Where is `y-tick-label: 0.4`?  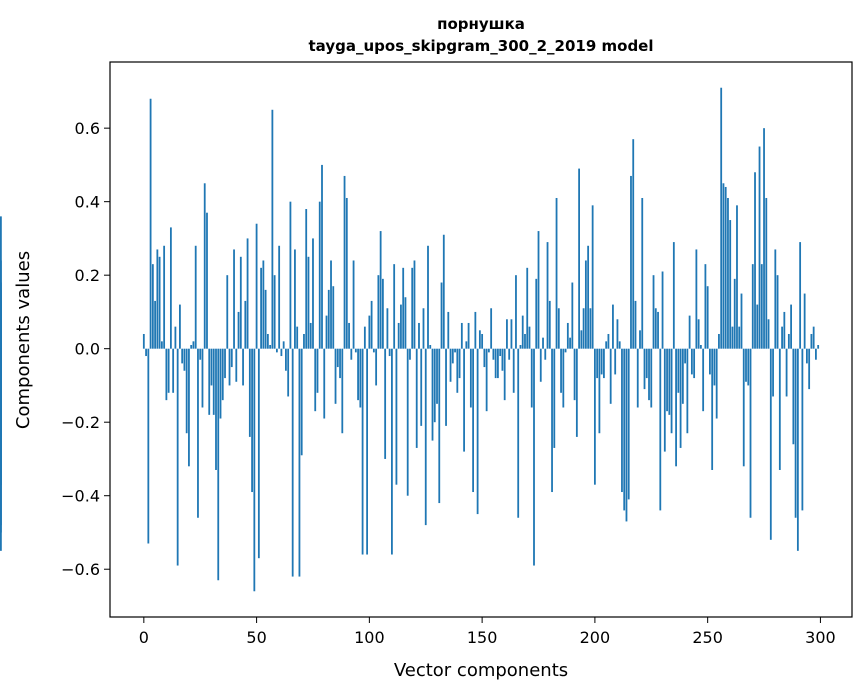
y-tick-label: 0.4 is located at coordinates (87, 202).